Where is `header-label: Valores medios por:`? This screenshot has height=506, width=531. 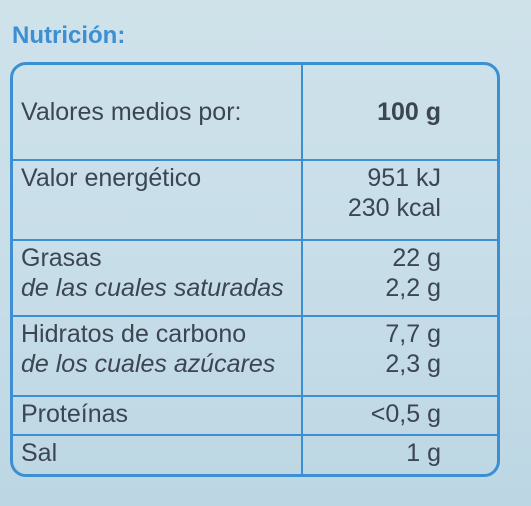
header-label: Valores medios por: is located at coordinates (158, 112).